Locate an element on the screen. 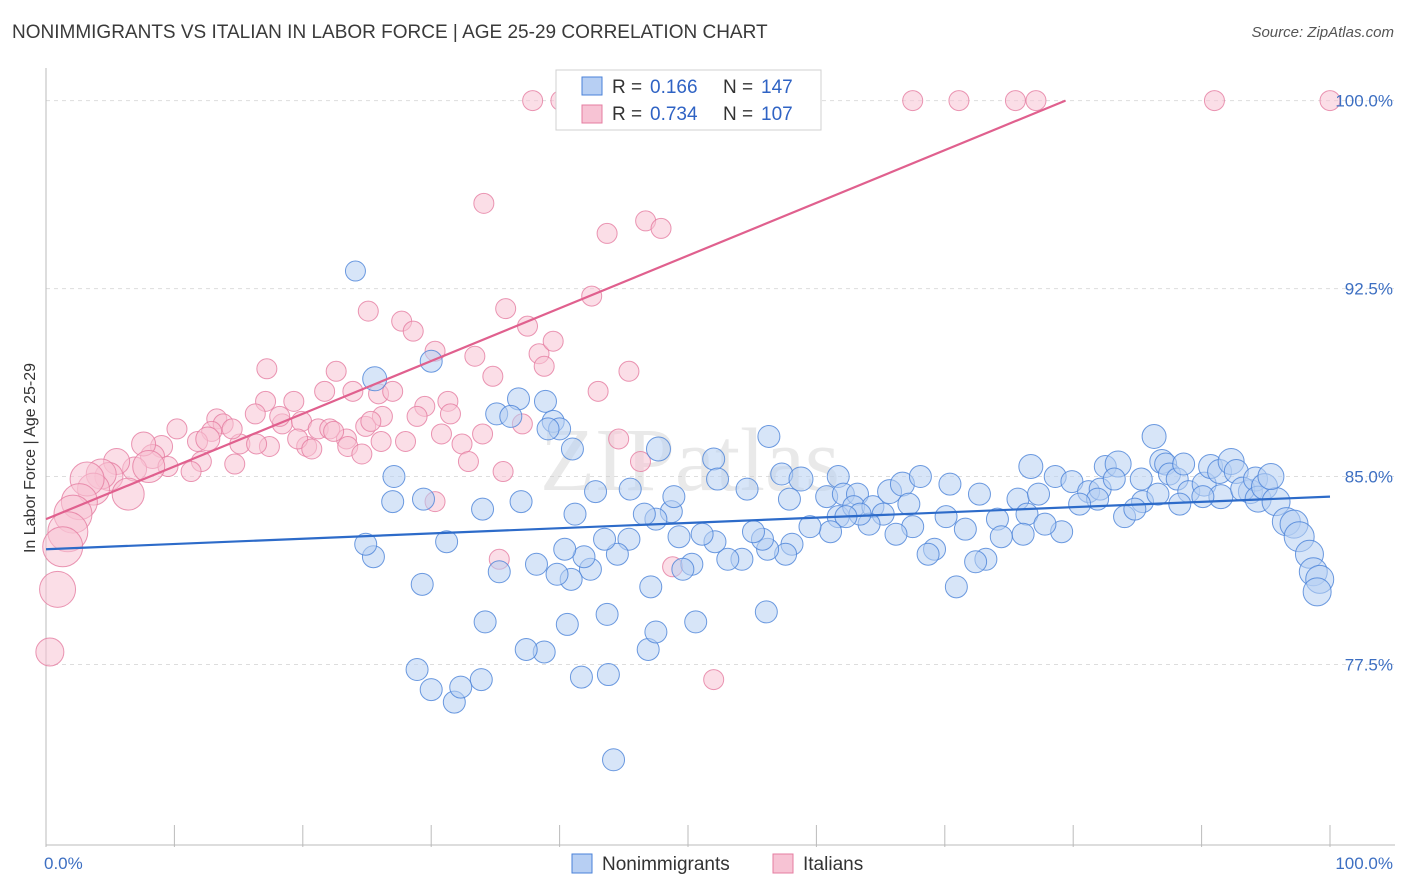 The image size is (1406, 892). bottom-legend-label-blue: Nonimmigrants is located at coordinates (666, 864).